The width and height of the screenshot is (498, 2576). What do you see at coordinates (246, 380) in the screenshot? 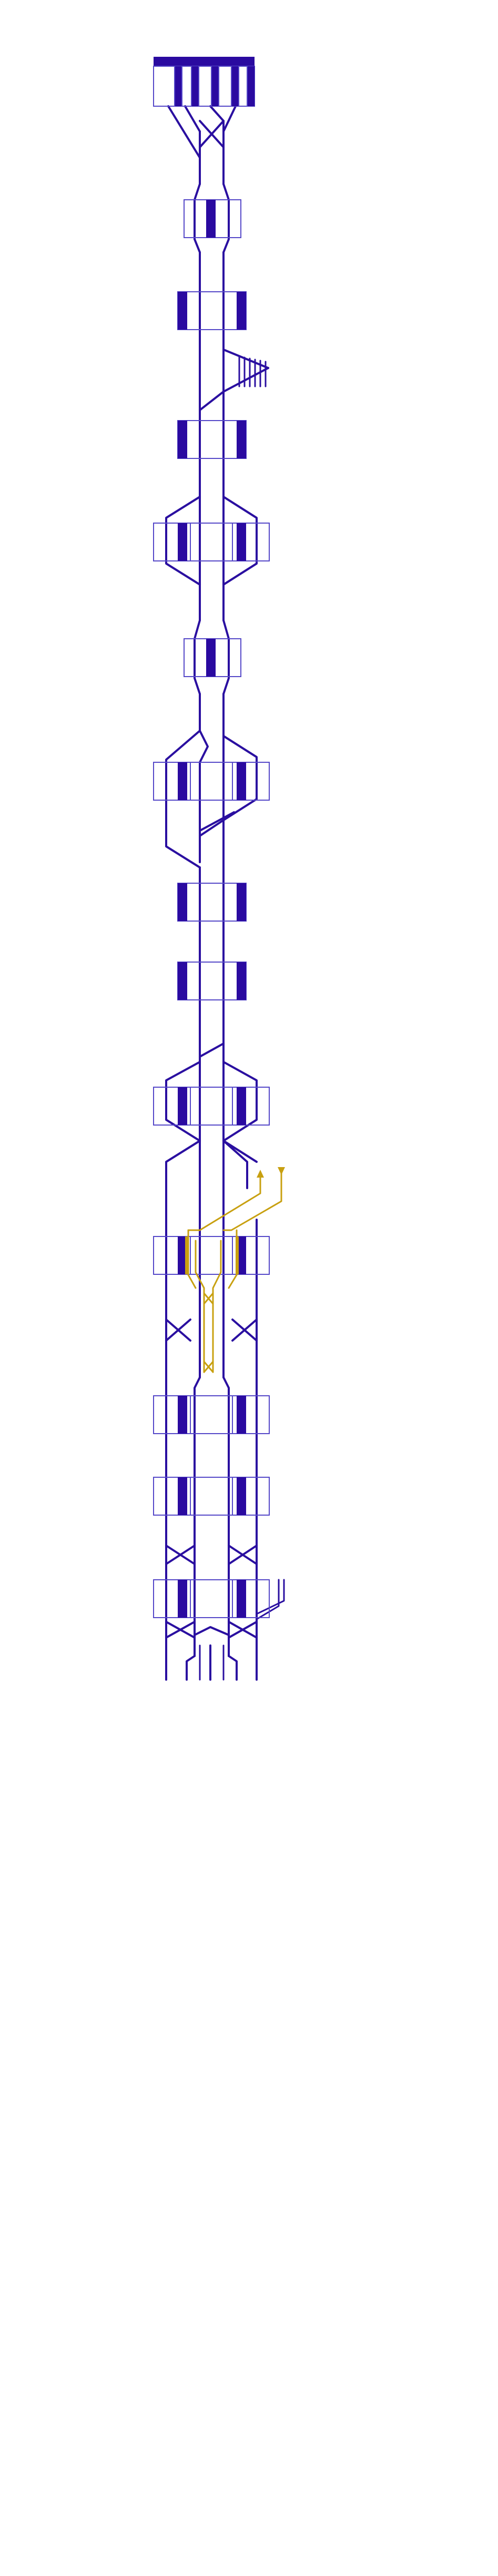
I see `siding-fan-return` at bounding box center [246, 380].